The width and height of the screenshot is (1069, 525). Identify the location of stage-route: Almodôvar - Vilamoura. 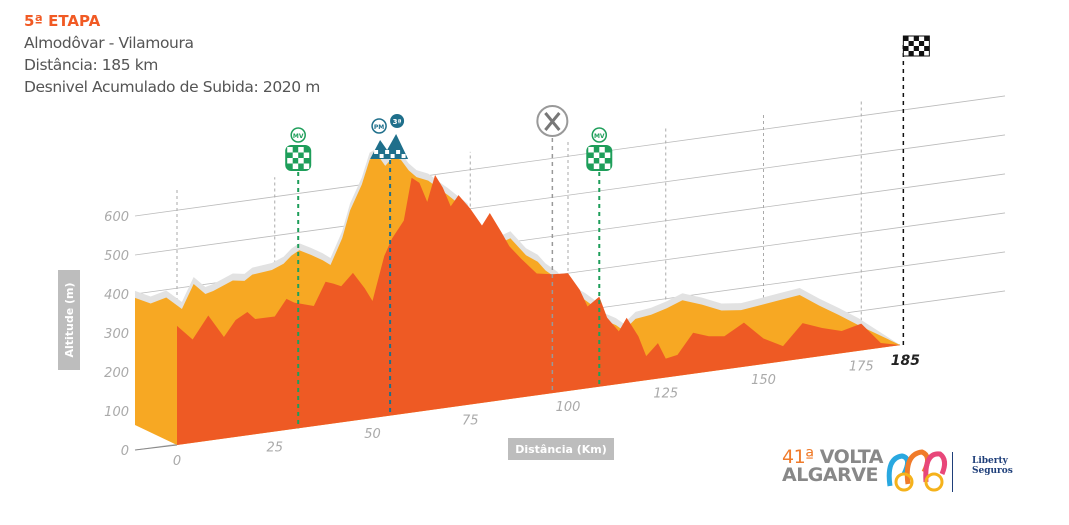
(109, 43).